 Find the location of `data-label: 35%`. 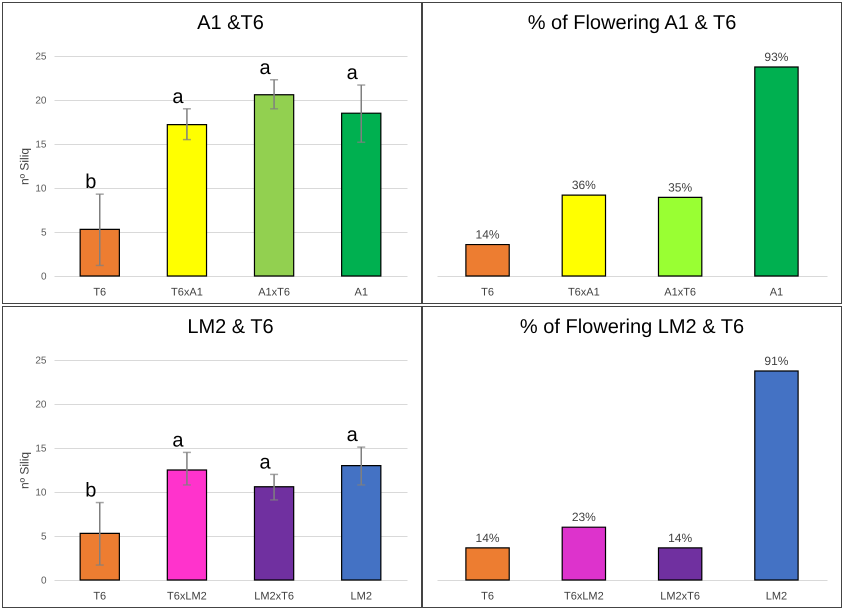

data-label: 35% is located at coordinates (680, 187).